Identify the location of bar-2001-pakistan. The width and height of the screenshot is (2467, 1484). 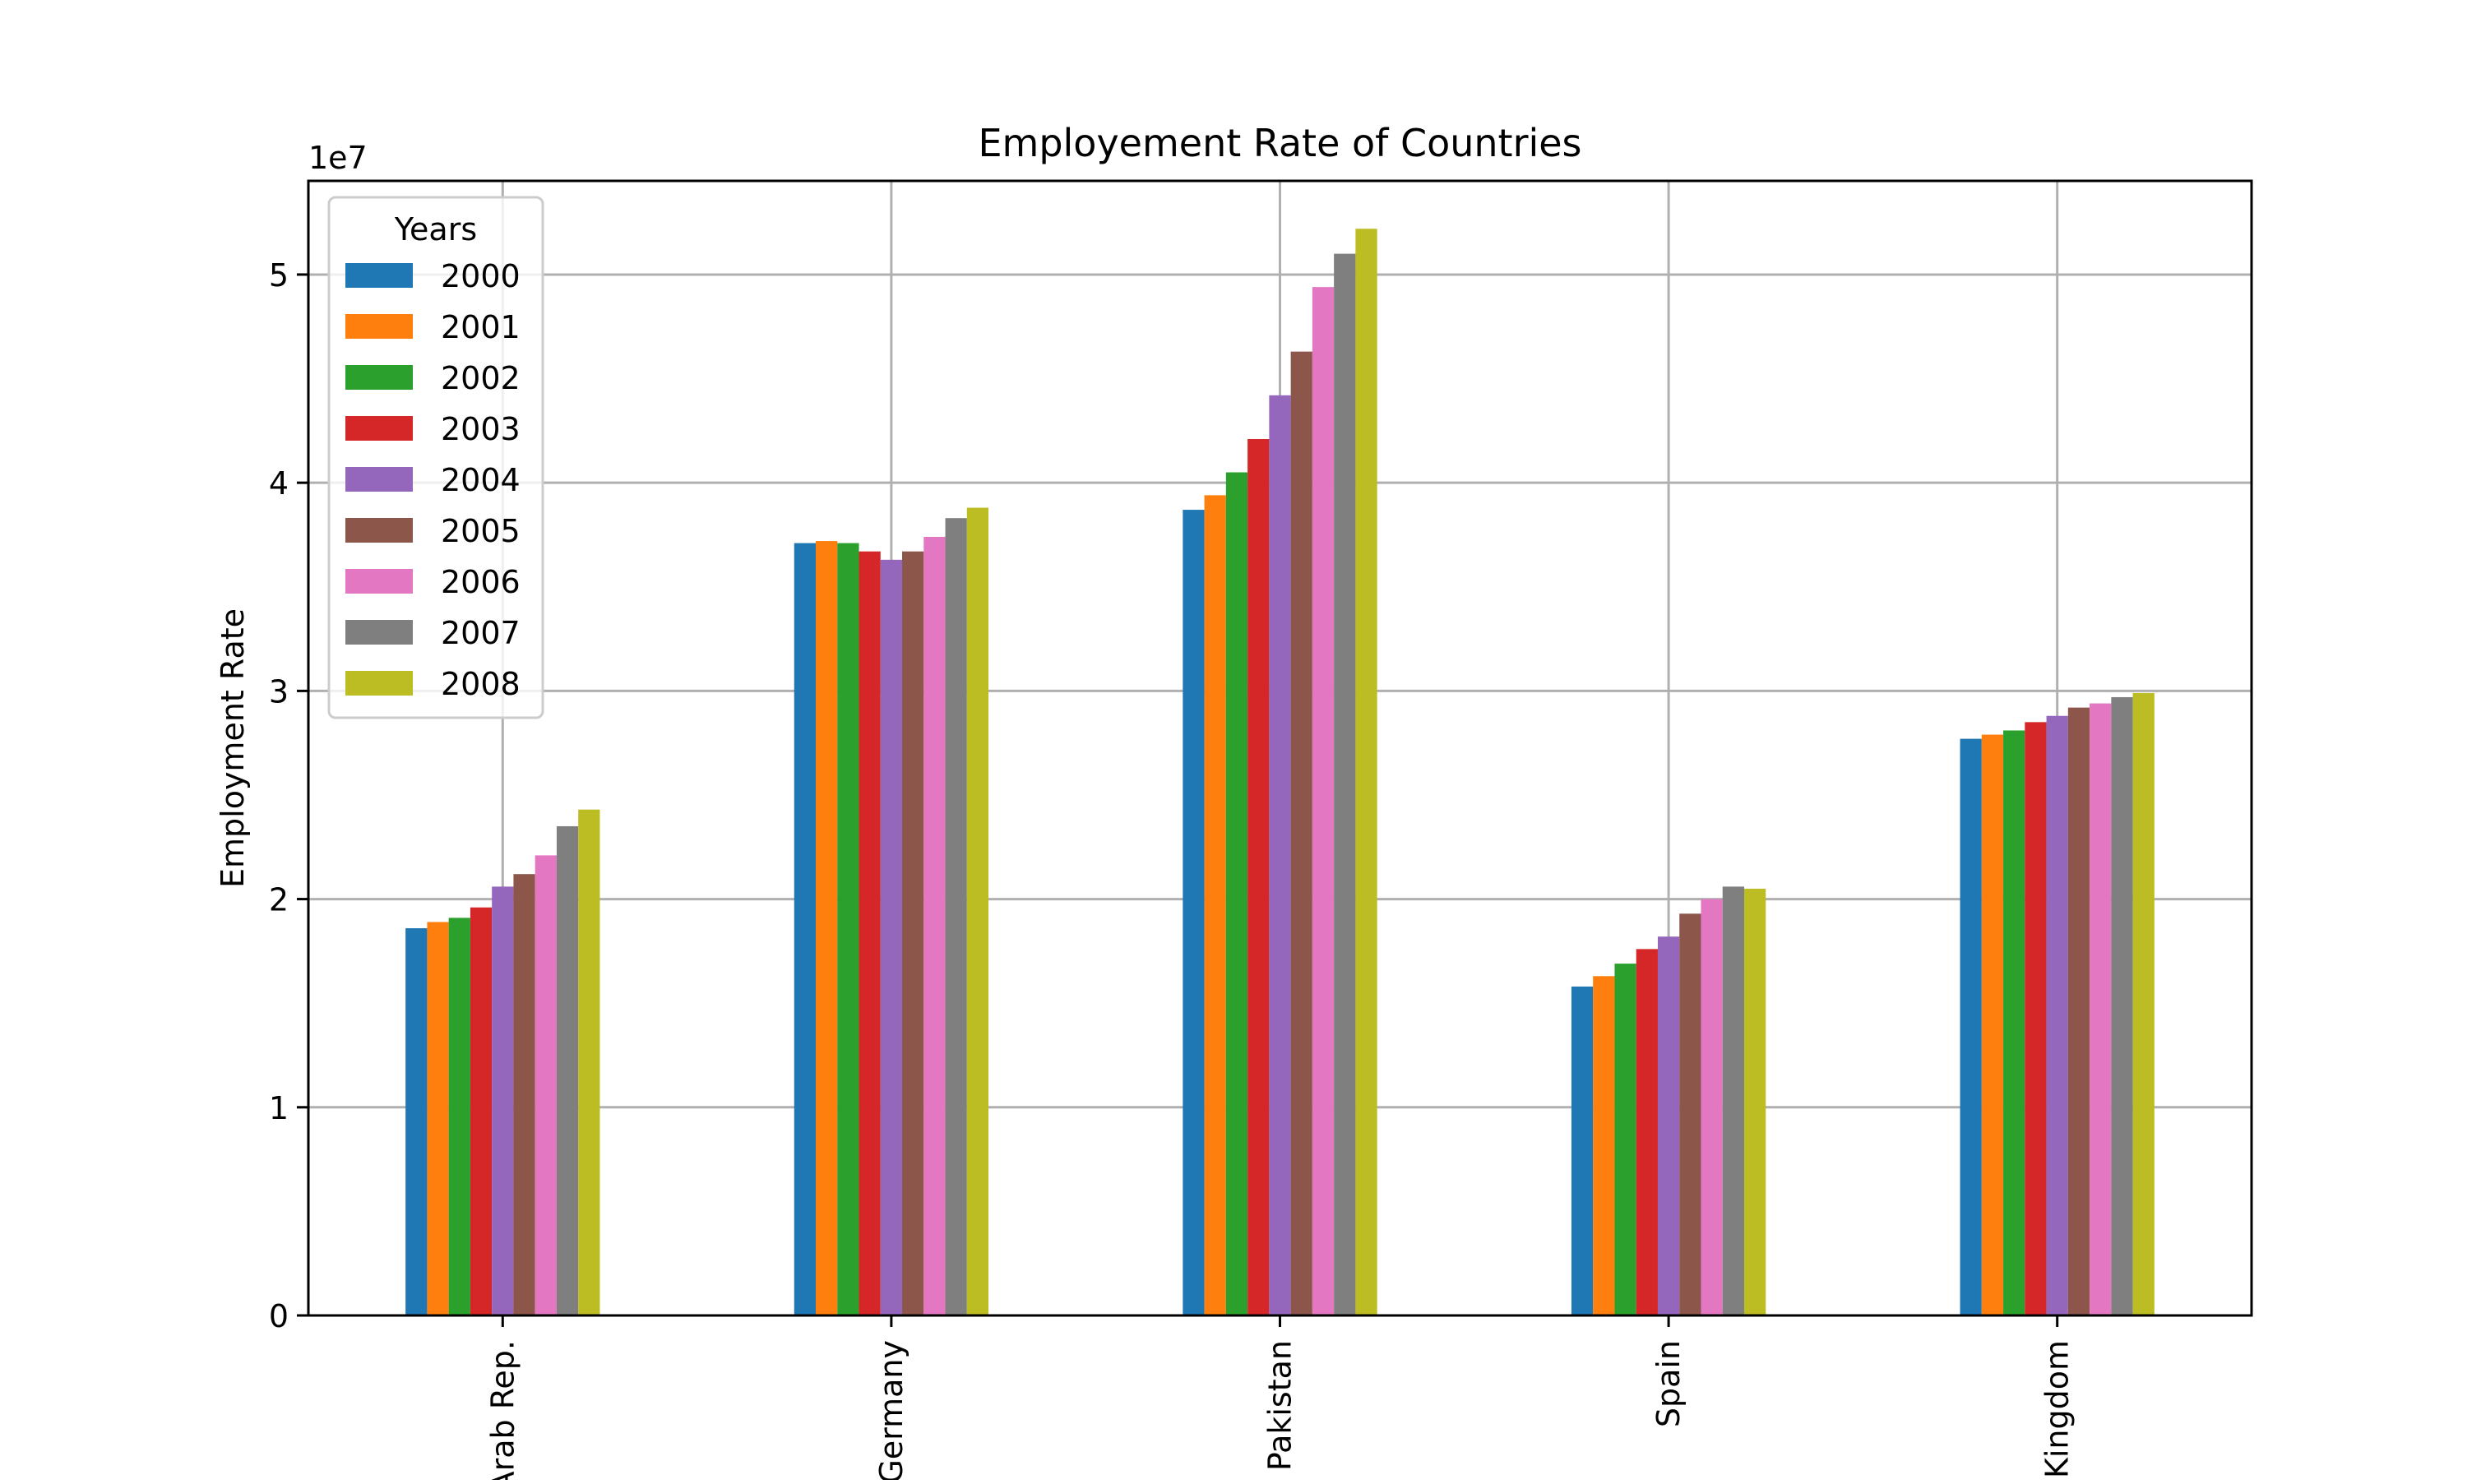
(1215, 905).